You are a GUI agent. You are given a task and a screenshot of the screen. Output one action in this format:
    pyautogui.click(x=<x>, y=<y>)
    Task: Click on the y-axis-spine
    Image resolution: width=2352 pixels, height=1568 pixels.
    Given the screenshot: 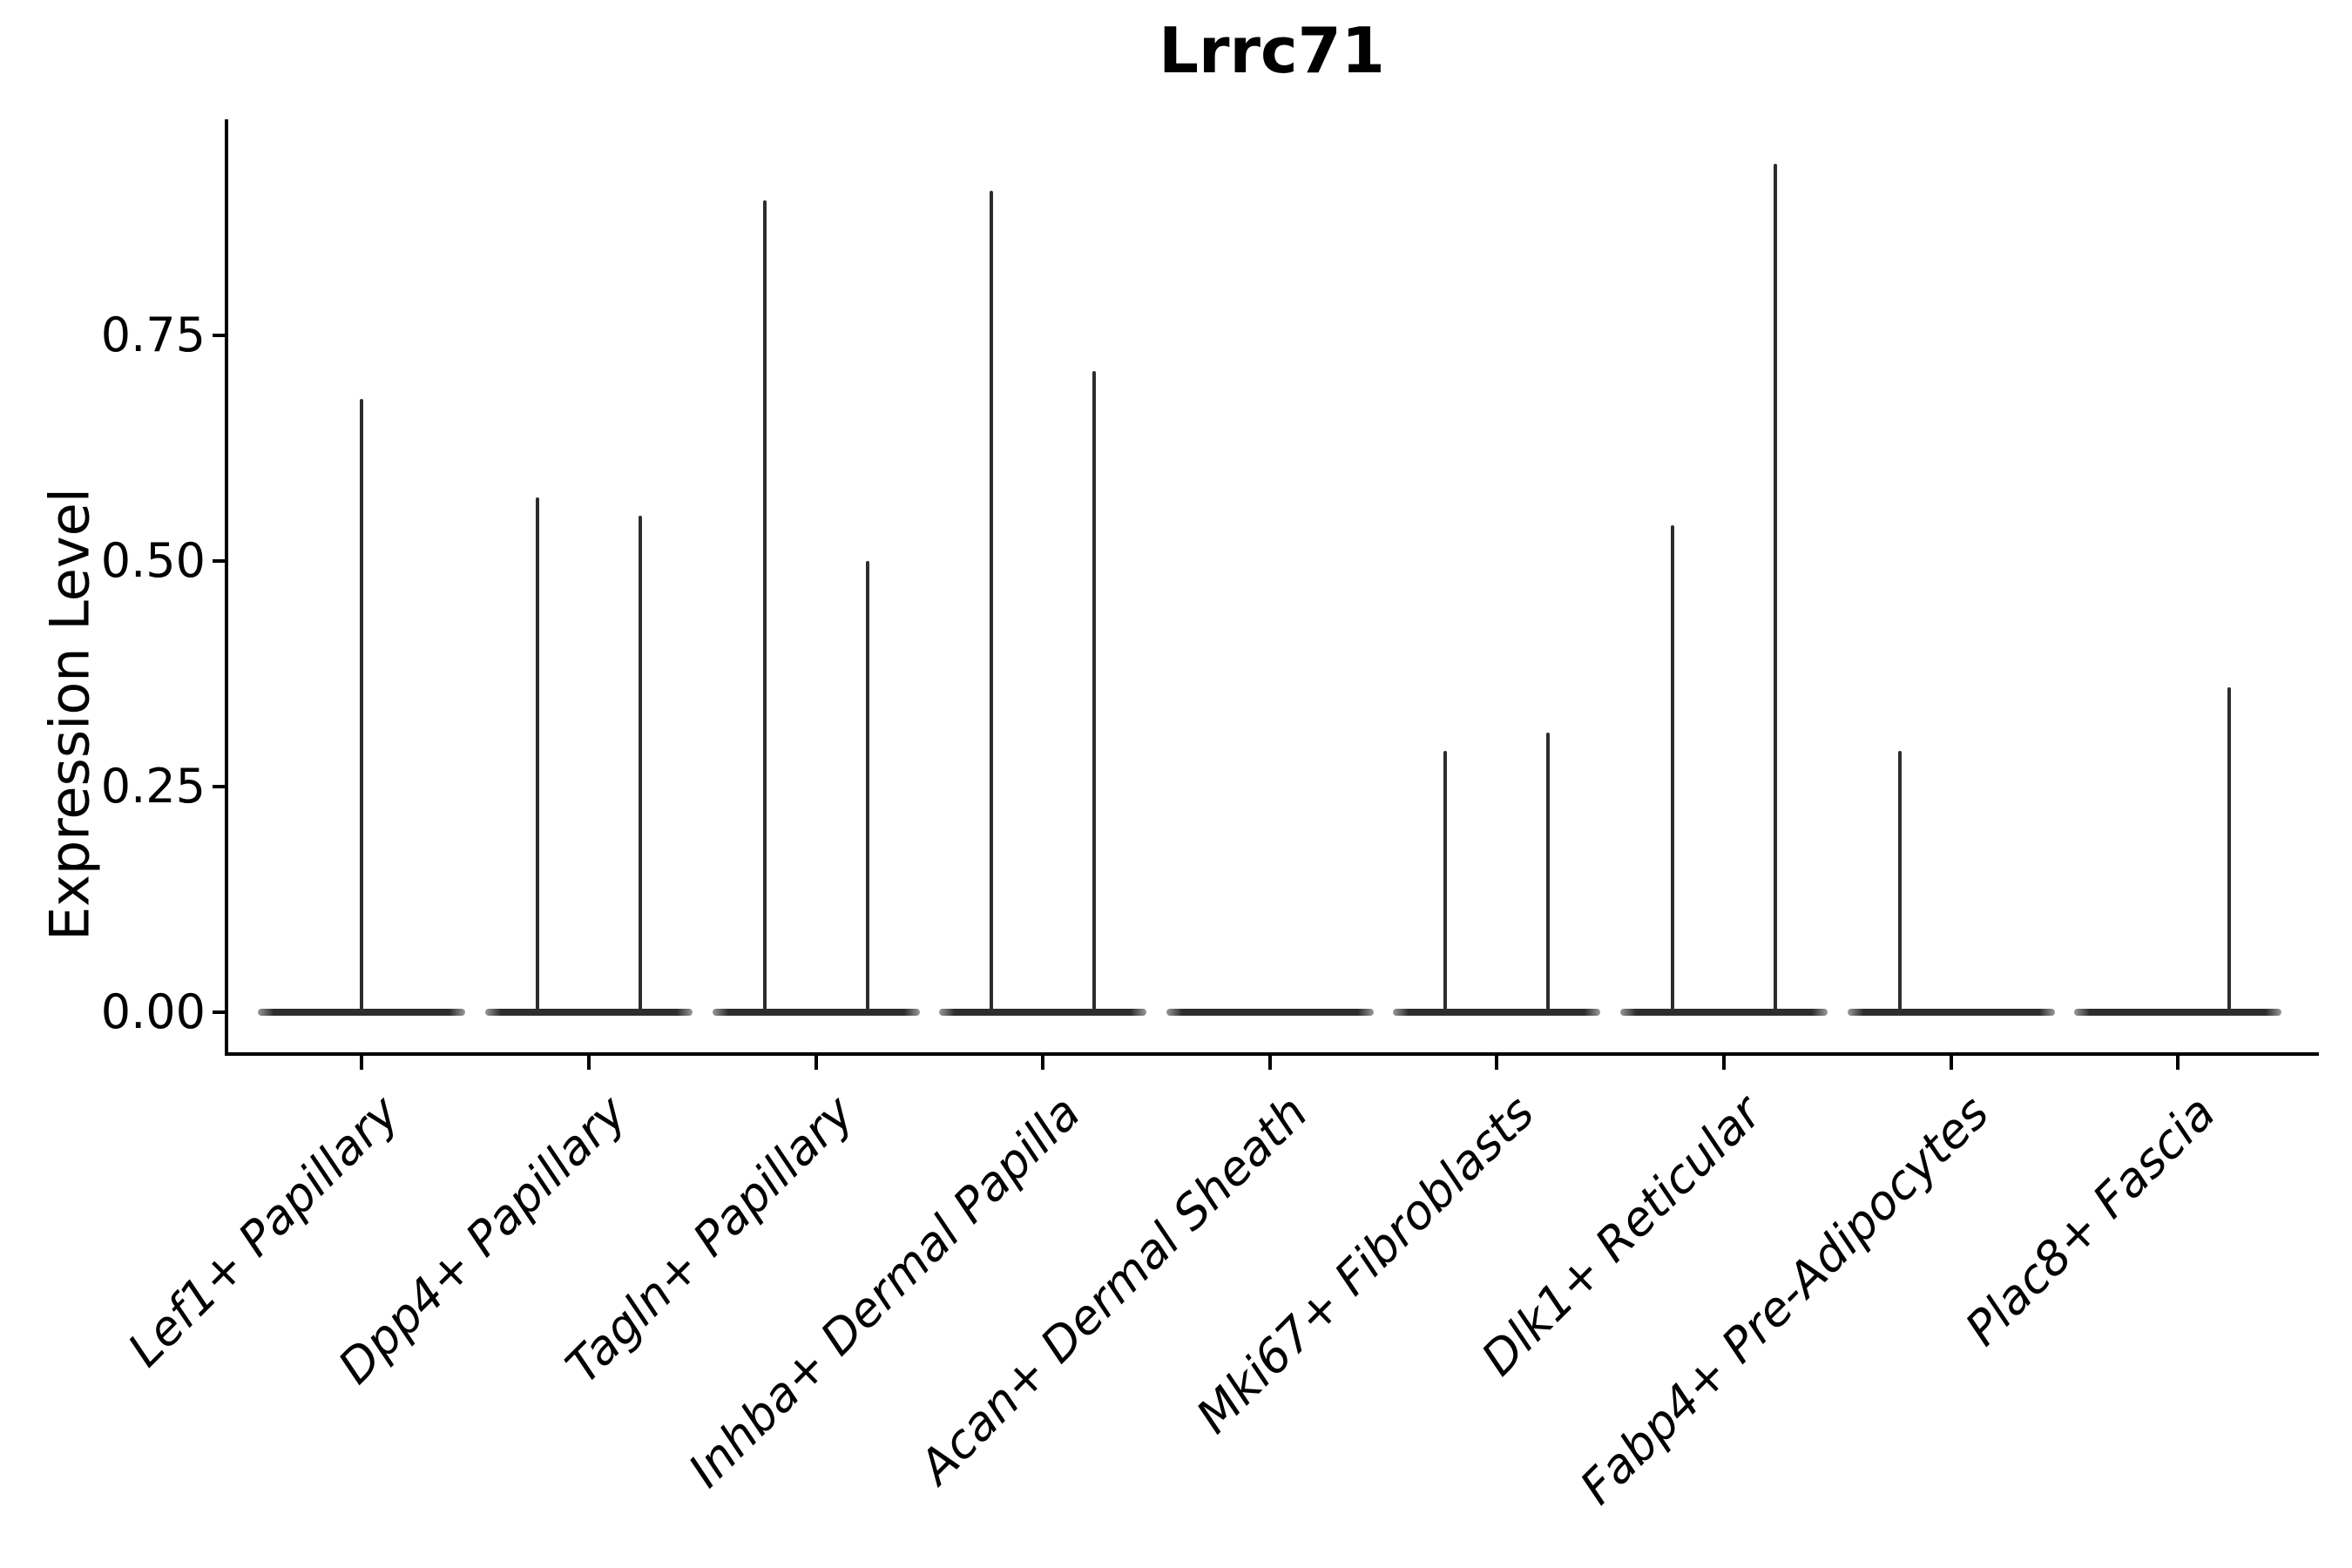 What is the action you would take?
    pyautogui.click(x=226, y=587)
    